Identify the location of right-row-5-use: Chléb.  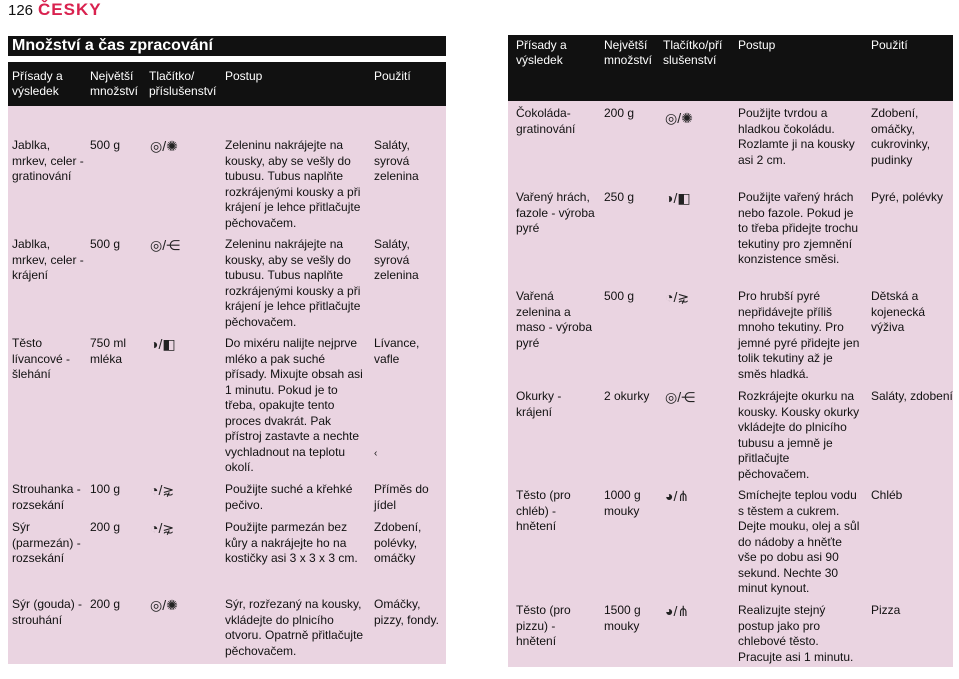
(887, 495).